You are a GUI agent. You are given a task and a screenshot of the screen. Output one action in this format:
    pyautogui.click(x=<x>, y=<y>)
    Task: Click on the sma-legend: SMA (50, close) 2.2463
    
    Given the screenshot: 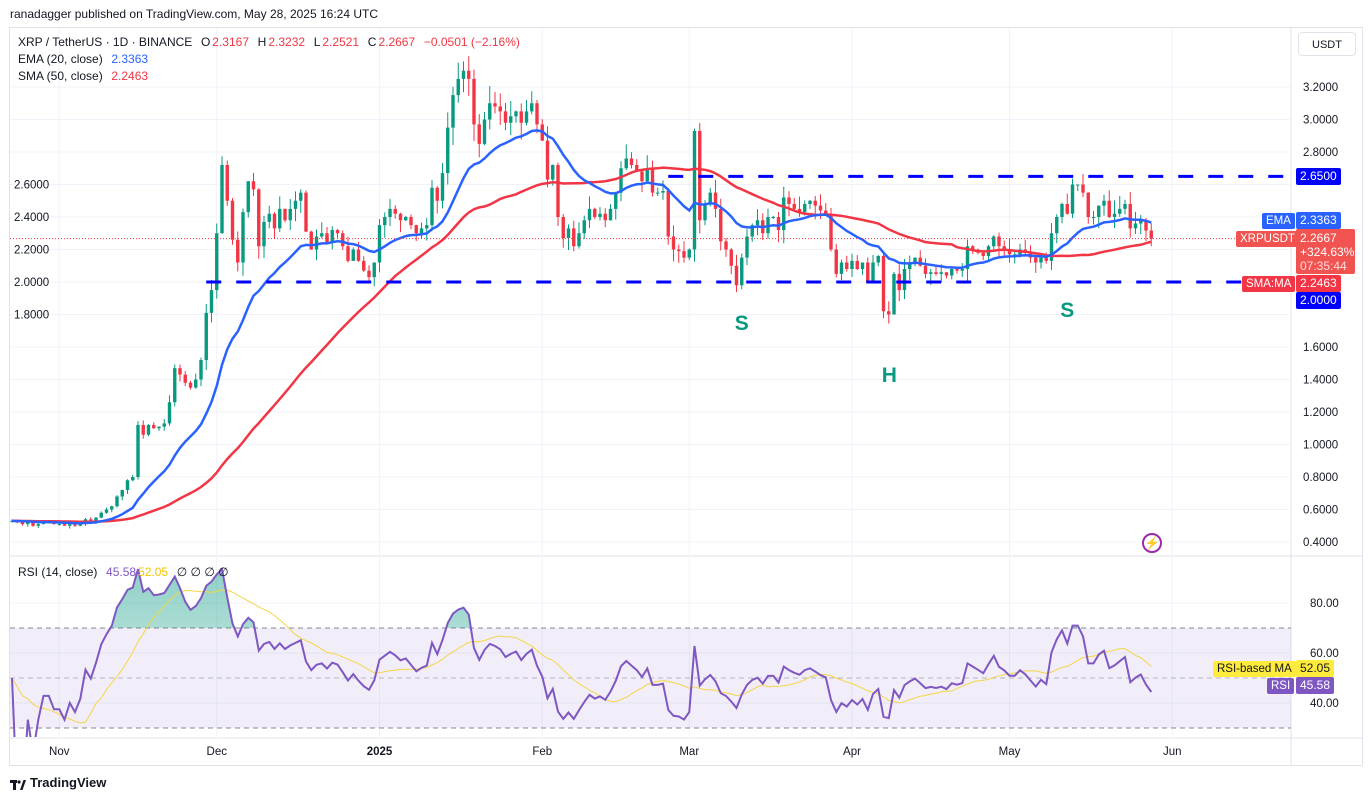 What is the action you would take?
    pyautogui.click(x=84, y=76)
    